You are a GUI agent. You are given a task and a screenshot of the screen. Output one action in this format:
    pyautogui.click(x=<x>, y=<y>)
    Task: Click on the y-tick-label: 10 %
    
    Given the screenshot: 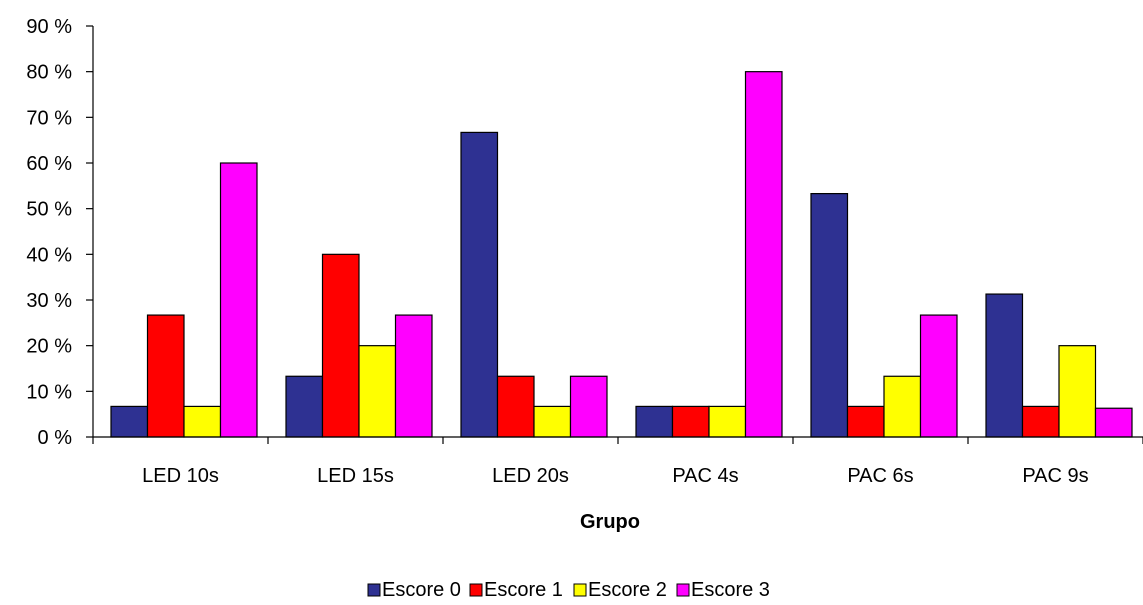 What is the action you would take?
    pyautogui.click(x=49, y=392)
    